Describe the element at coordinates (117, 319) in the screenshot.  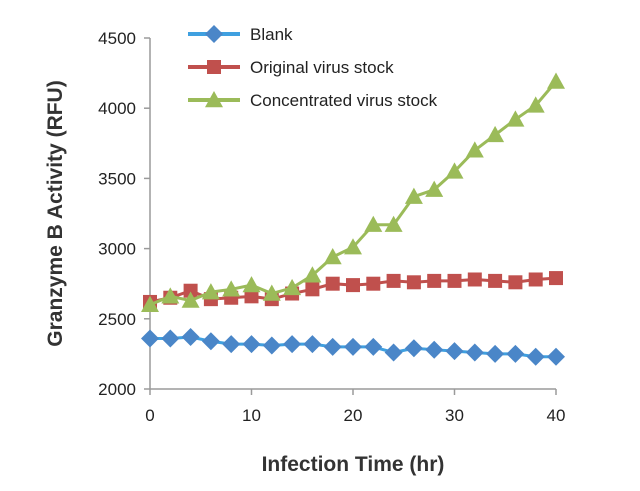
I see `y-tick-label: 2500` at that location.